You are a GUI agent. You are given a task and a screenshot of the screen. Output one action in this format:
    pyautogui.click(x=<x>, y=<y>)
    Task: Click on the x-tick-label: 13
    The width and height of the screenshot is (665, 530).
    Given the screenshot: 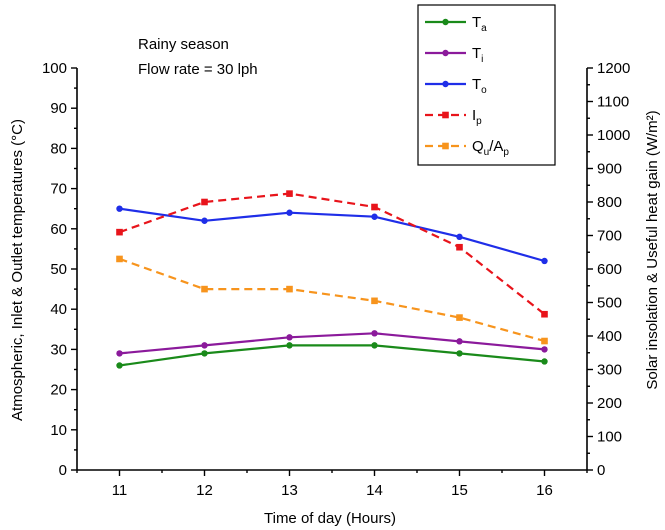 What is the action you would take?
    pyautogui.click(x=289, y=490)
    